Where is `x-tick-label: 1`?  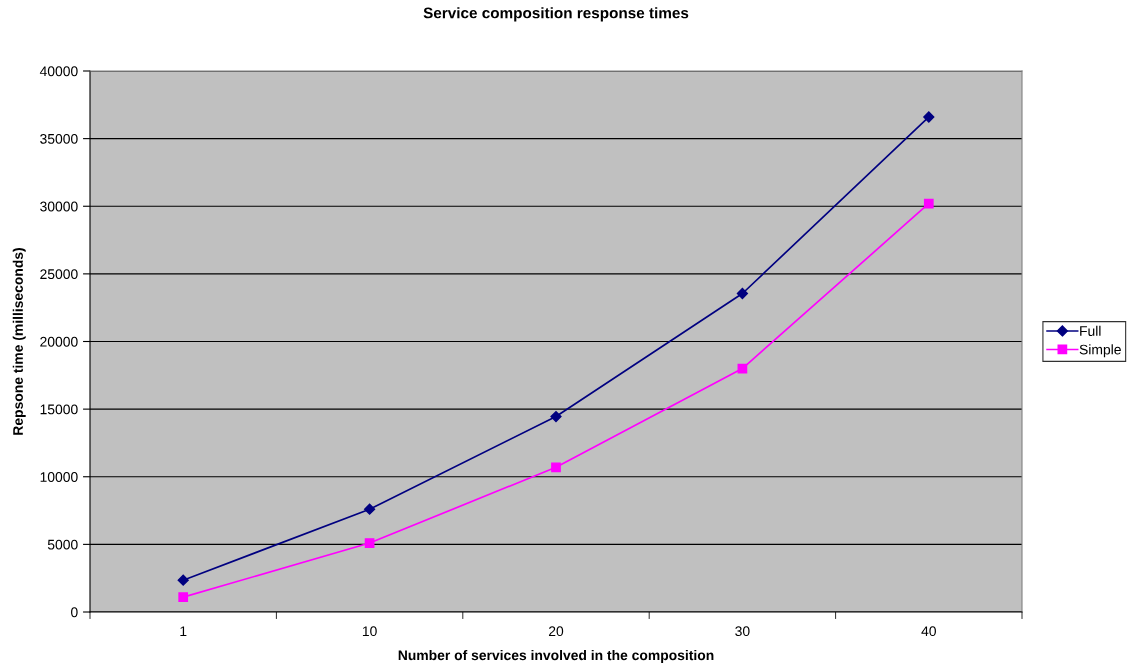 x-tick-label: 1 is located at coordinates (183, 631).